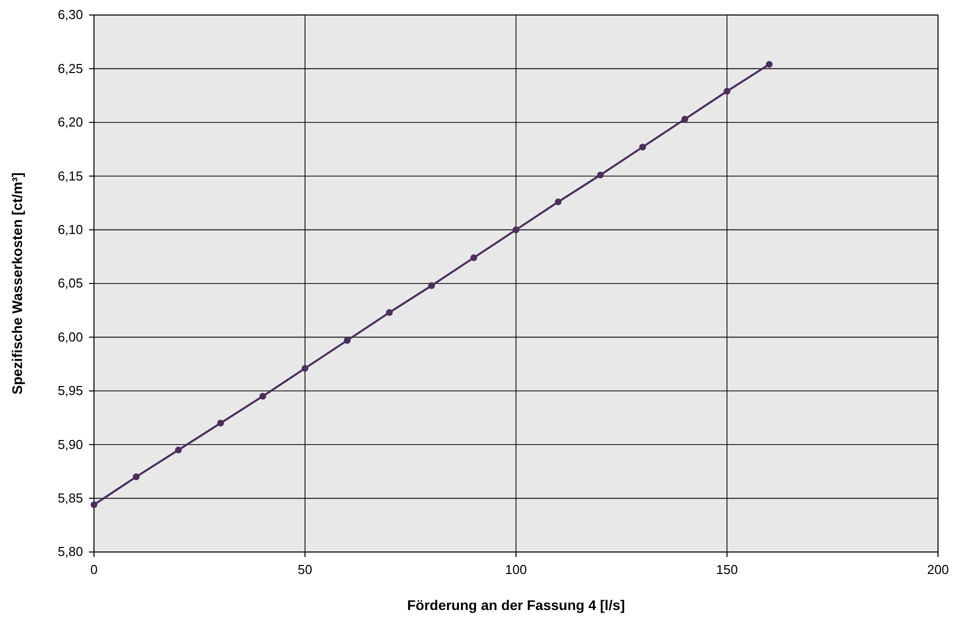  I want to click on x-axis-title: Förderung an der Fassung 4 [l/s], so click(516, 605).